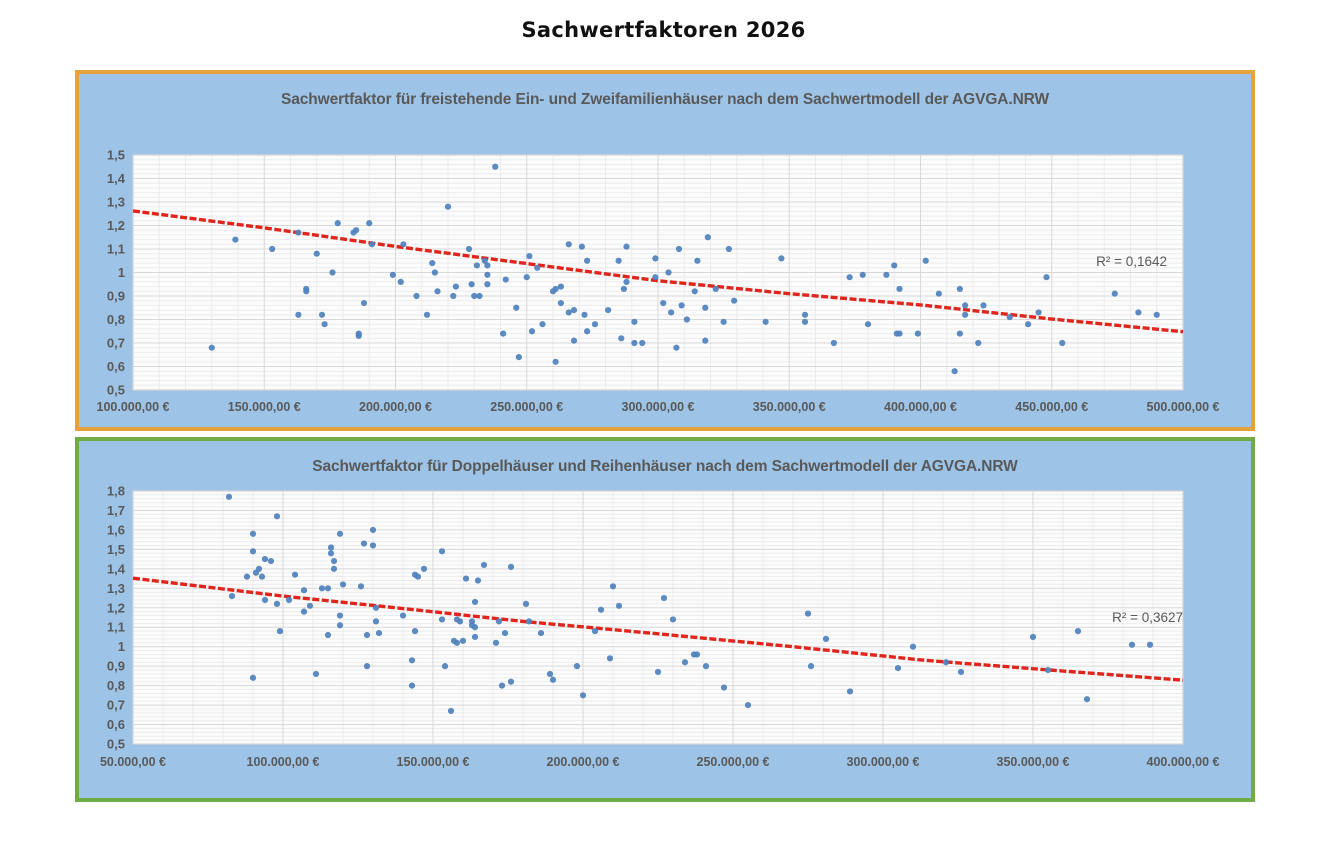 This screenshot has width=1327, height=843. I want to click on svg-text: 150.000,00 €, so click(264, 407).